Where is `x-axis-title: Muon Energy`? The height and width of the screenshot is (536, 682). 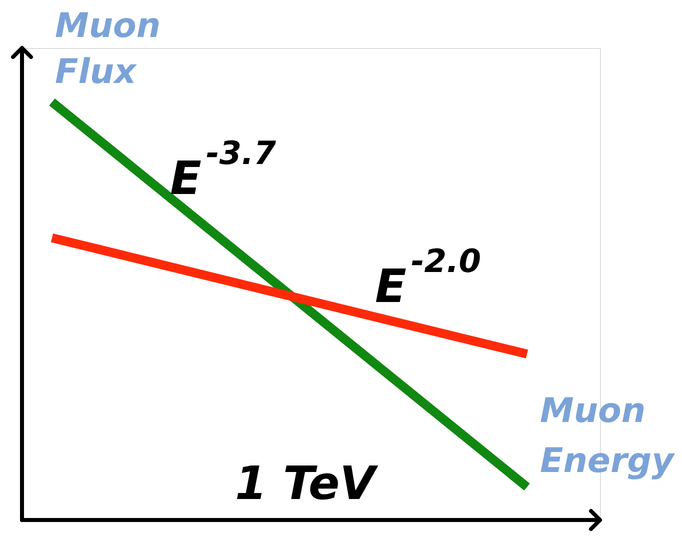
x-axis-title: Muon Energy is located at coordinates (608, 436).